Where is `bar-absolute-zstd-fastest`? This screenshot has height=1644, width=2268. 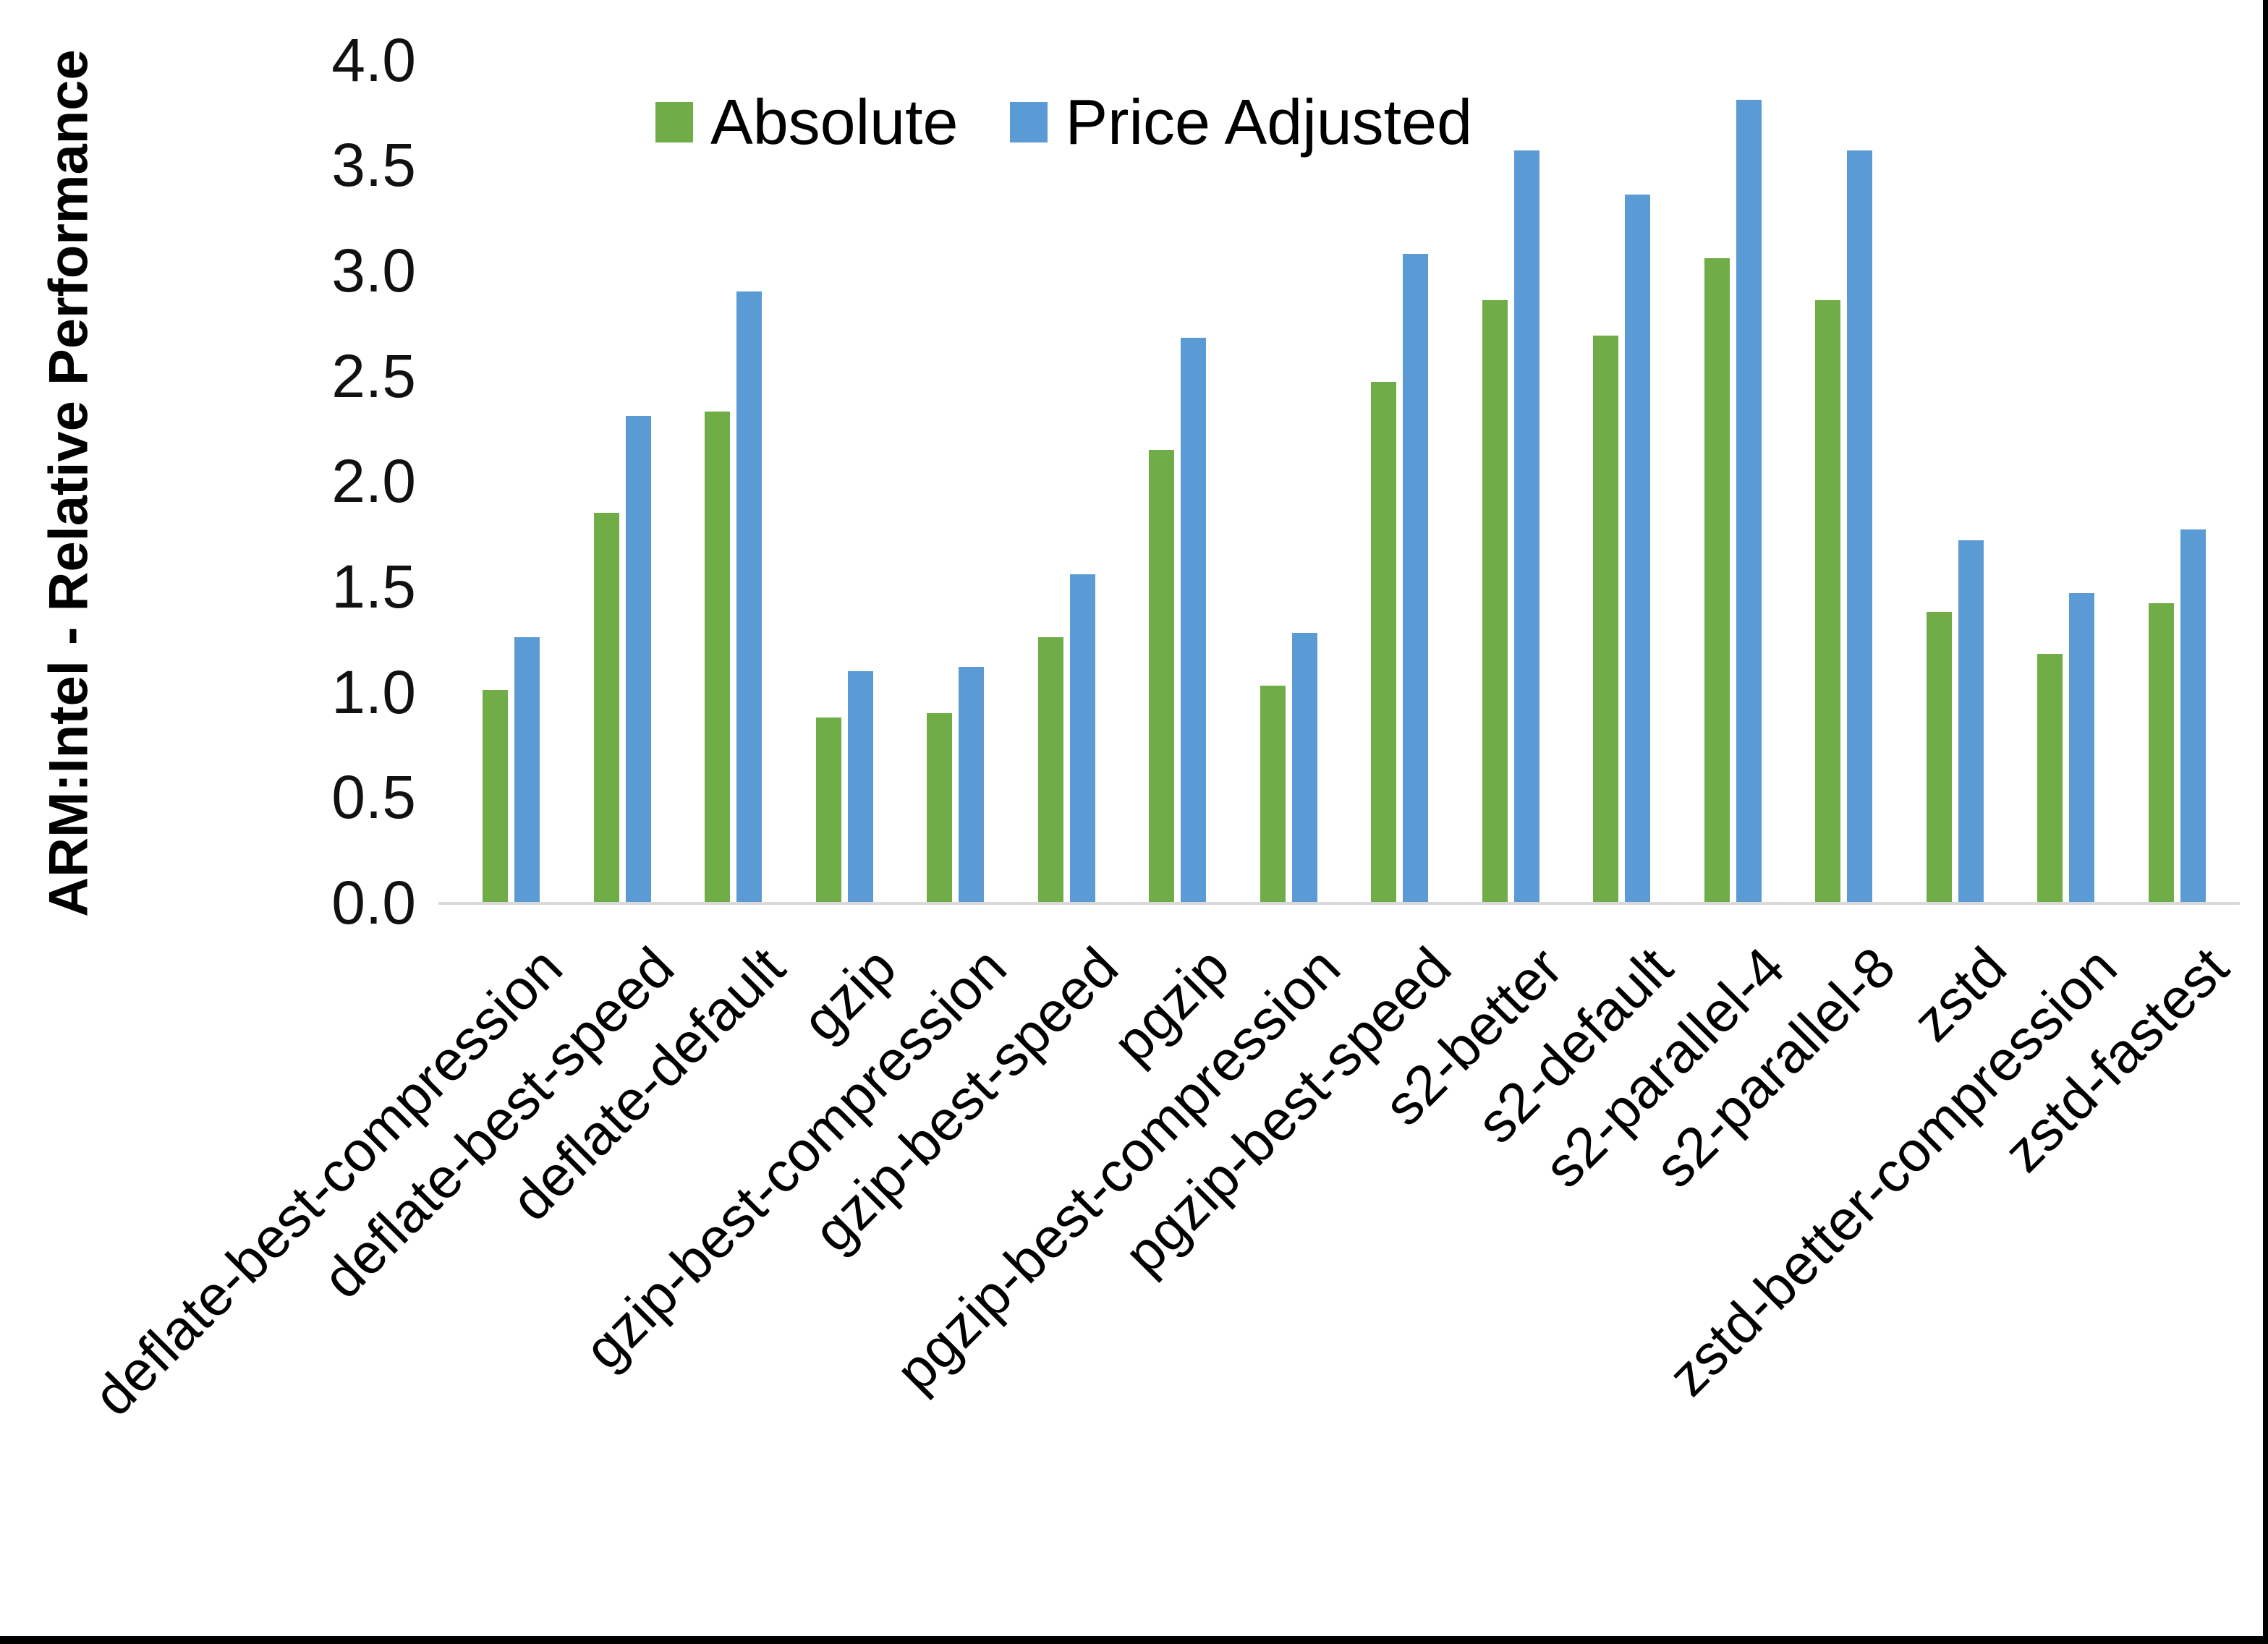
bar-absolute-zstd-fastest is located at coordinates (2161, 753).